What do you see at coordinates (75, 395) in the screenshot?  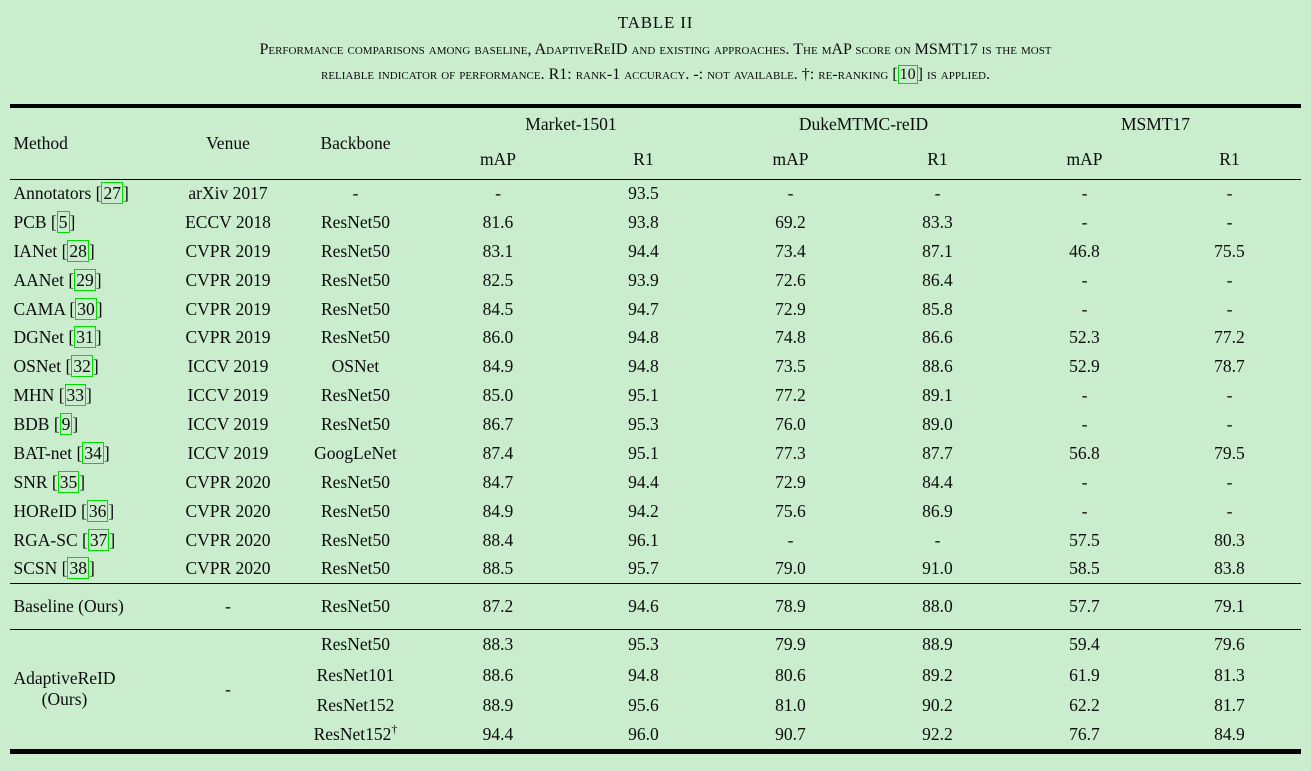 I see `citation-link: 33` at bounding box center [75, 395].